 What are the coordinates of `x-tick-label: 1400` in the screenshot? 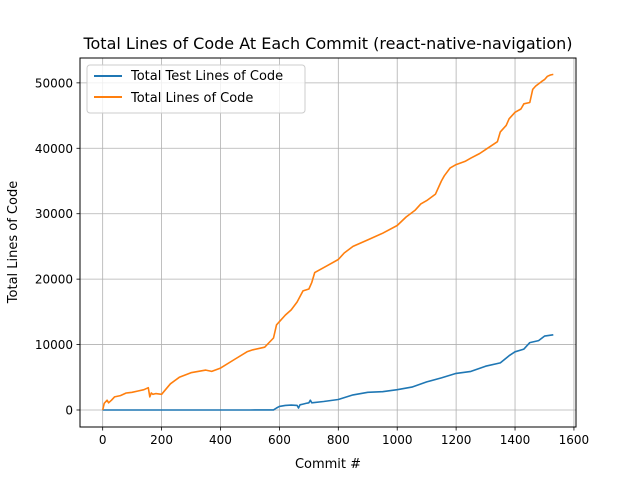 It's located at (515, 440).